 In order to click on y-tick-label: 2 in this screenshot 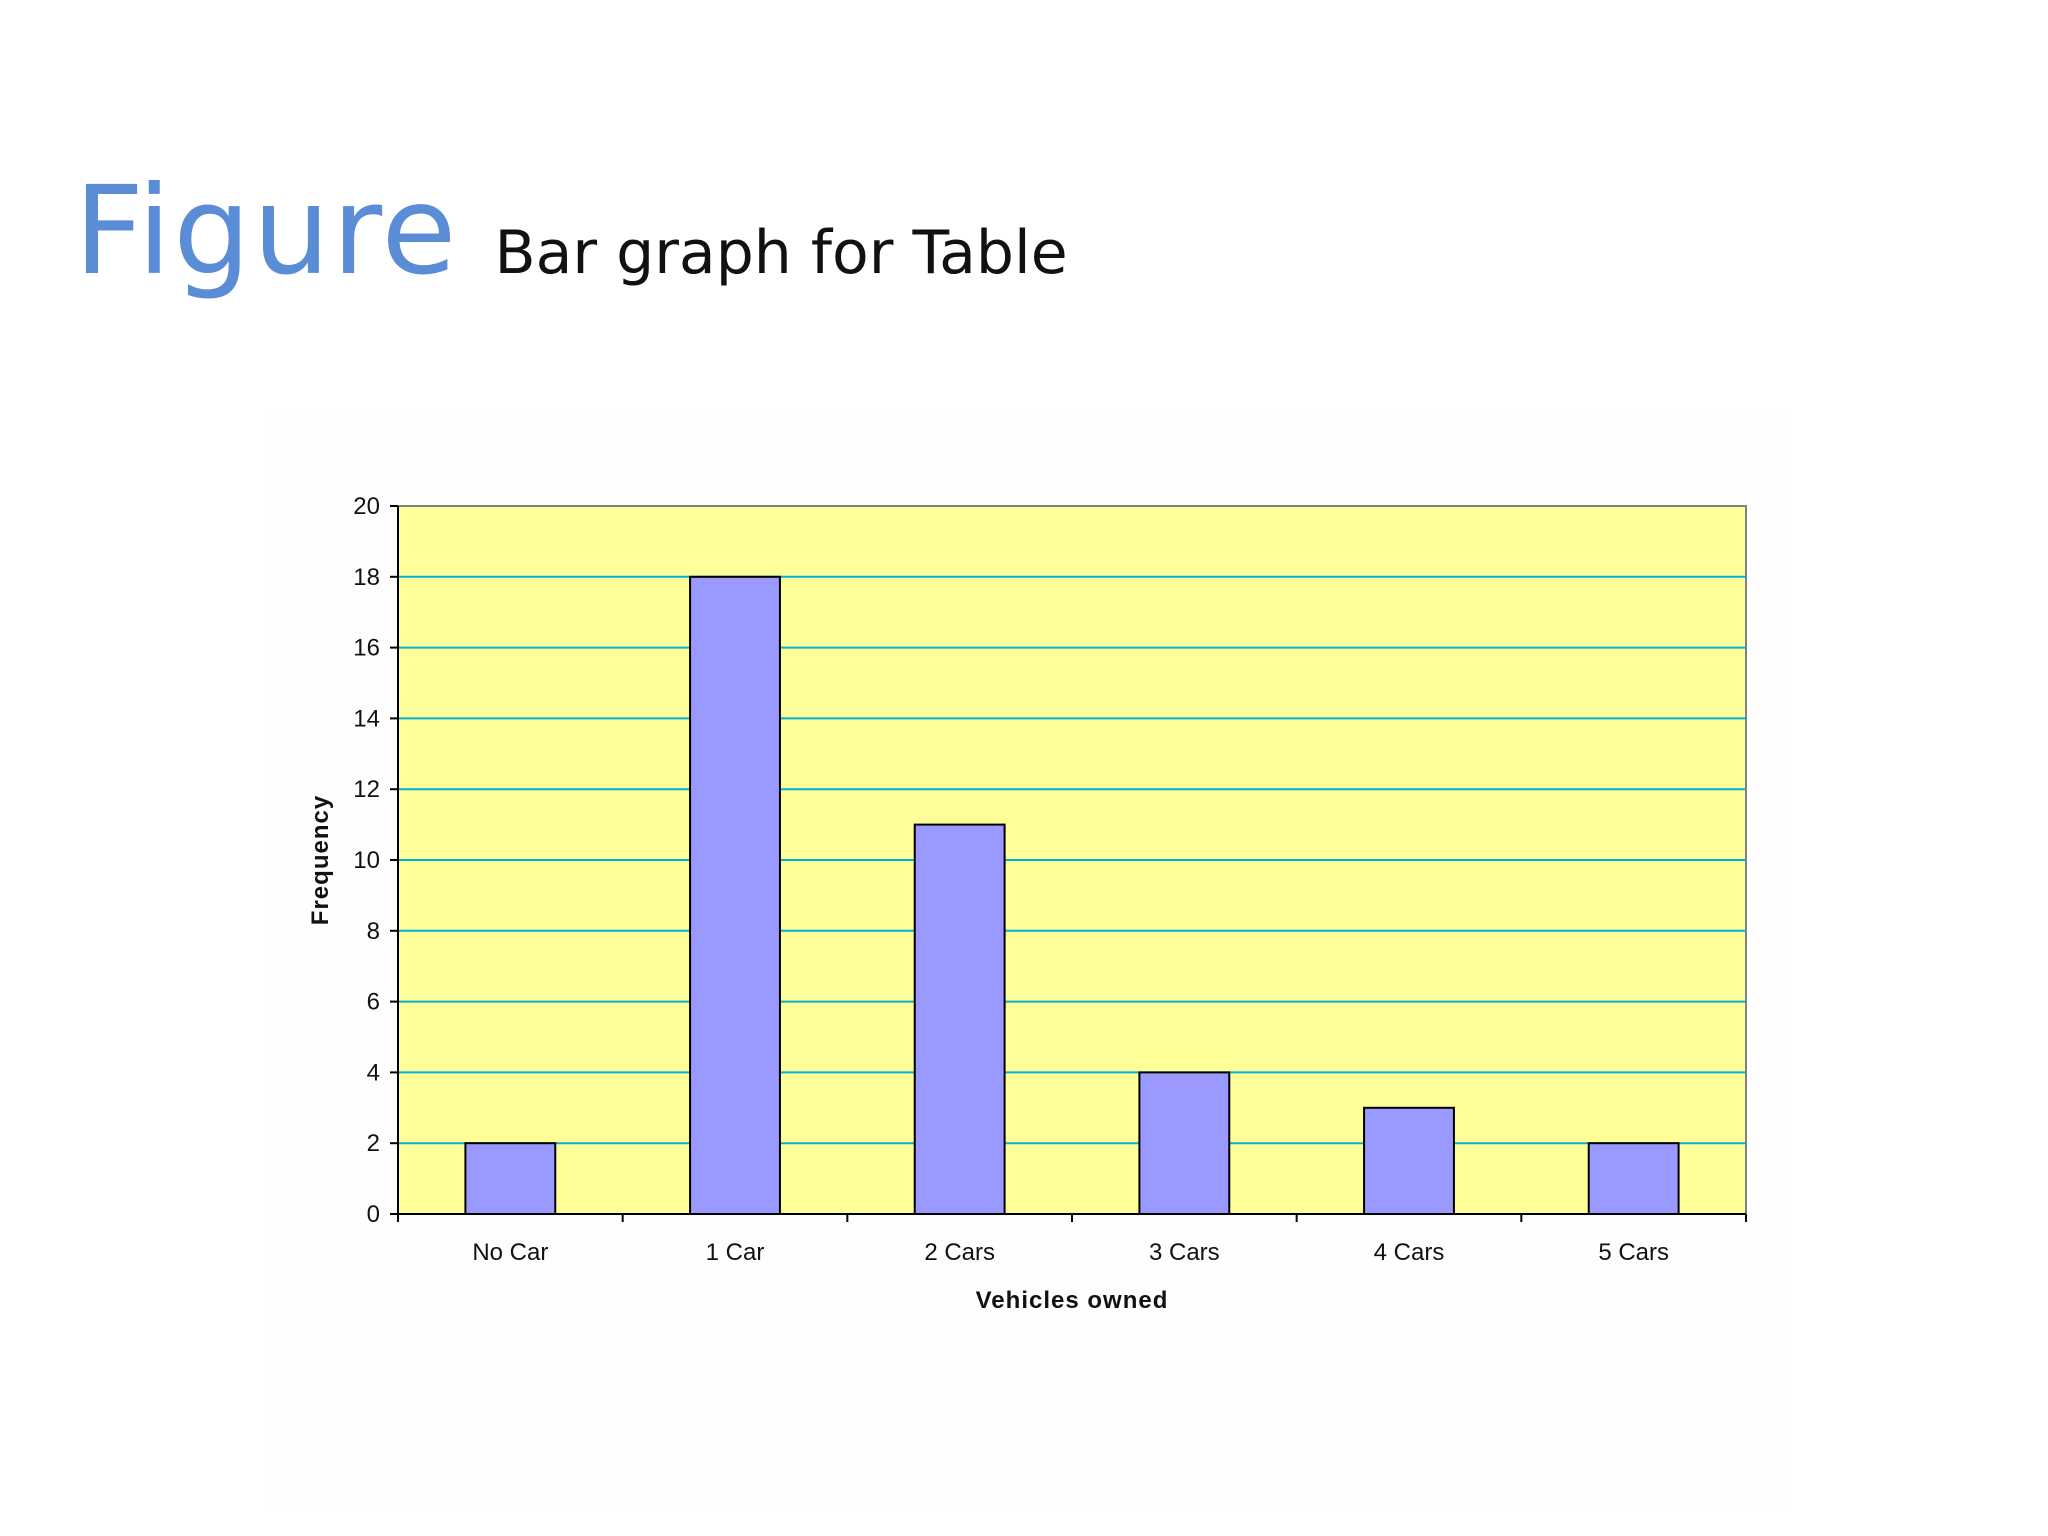, I will do `click(373, 1143)`.